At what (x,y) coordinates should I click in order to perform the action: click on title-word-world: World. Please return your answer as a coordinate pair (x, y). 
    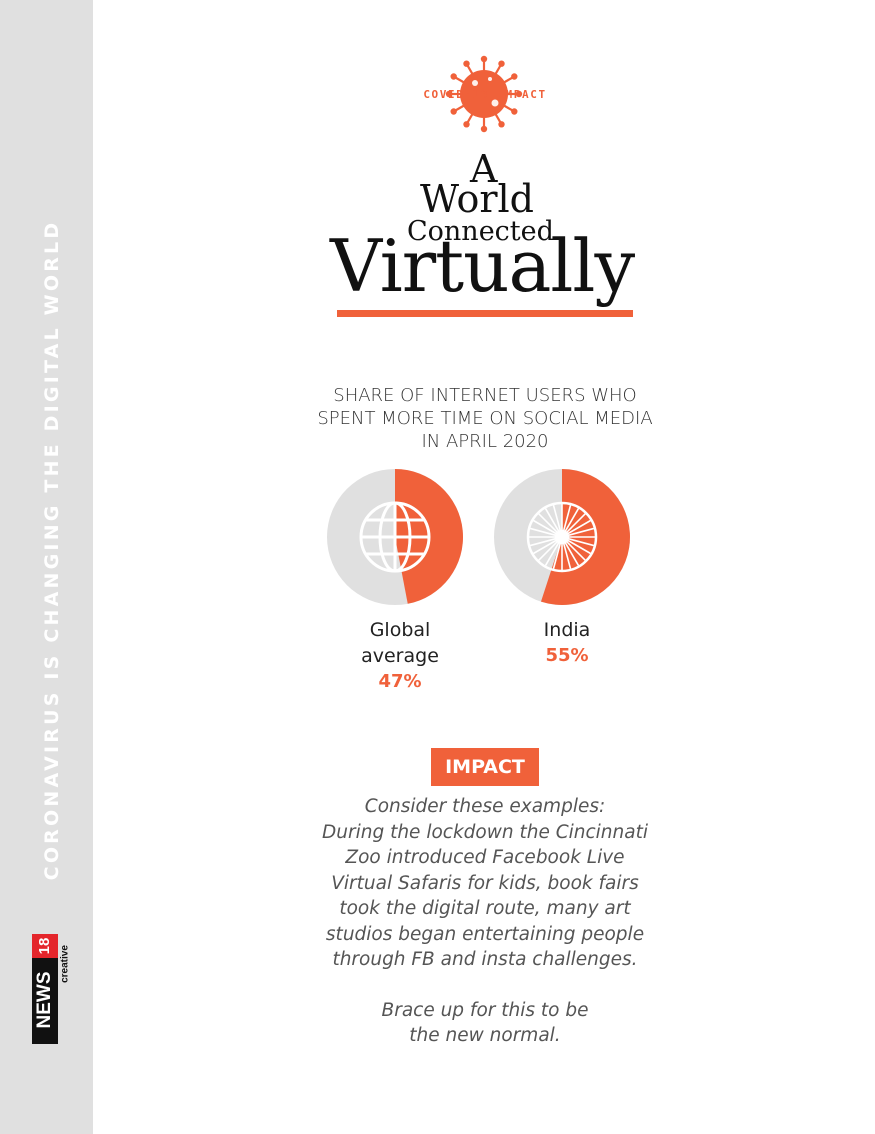
    Looking at the image, I should click on (477, 199).